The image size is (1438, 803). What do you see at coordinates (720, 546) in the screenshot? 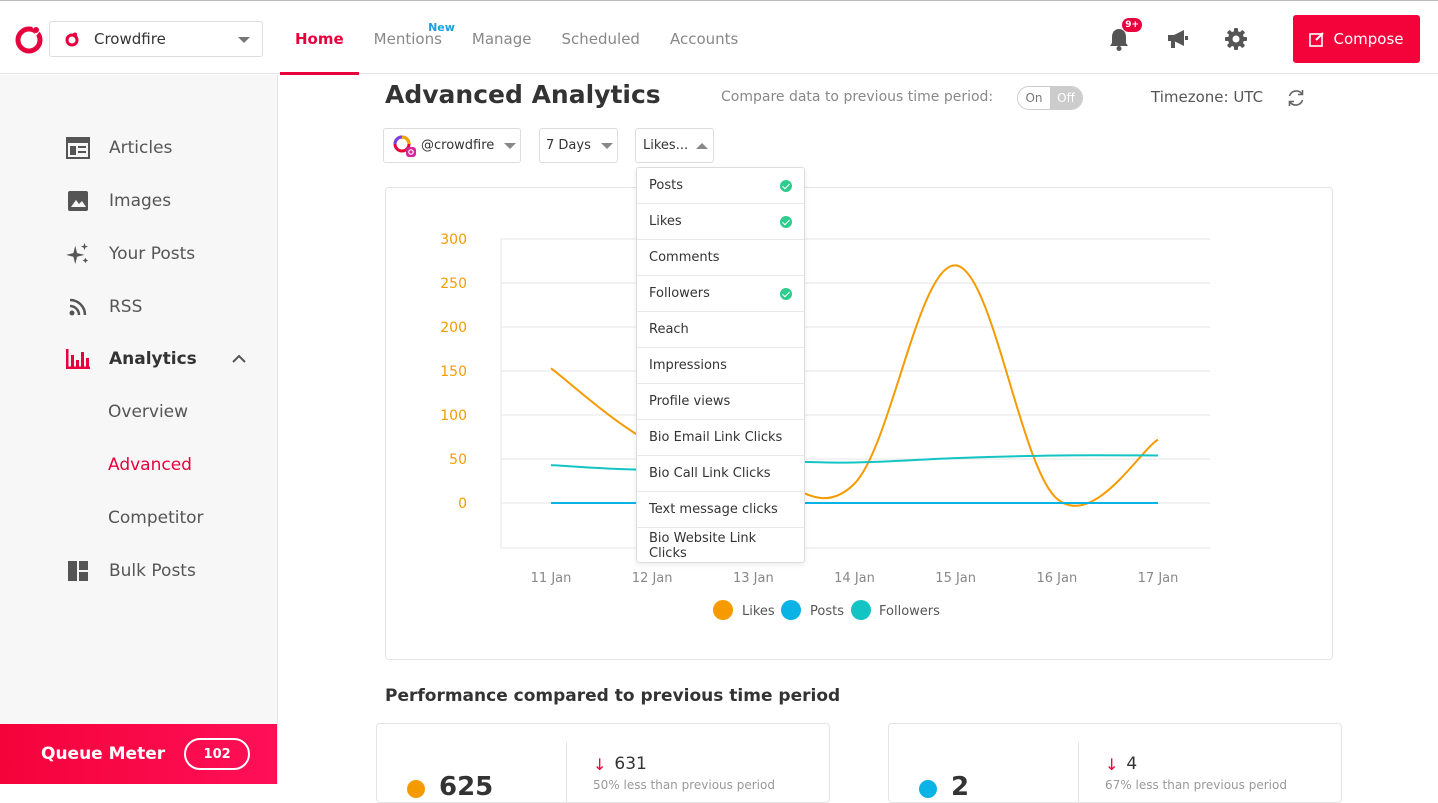
I see `metric-option: Bio Website Link Clicks` at bounding box center [720, 546].